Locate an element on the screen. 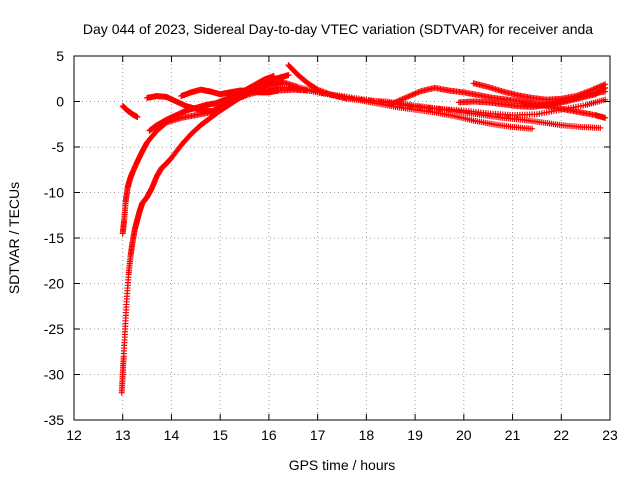  series-track-f is located at coordinates (244, 93).